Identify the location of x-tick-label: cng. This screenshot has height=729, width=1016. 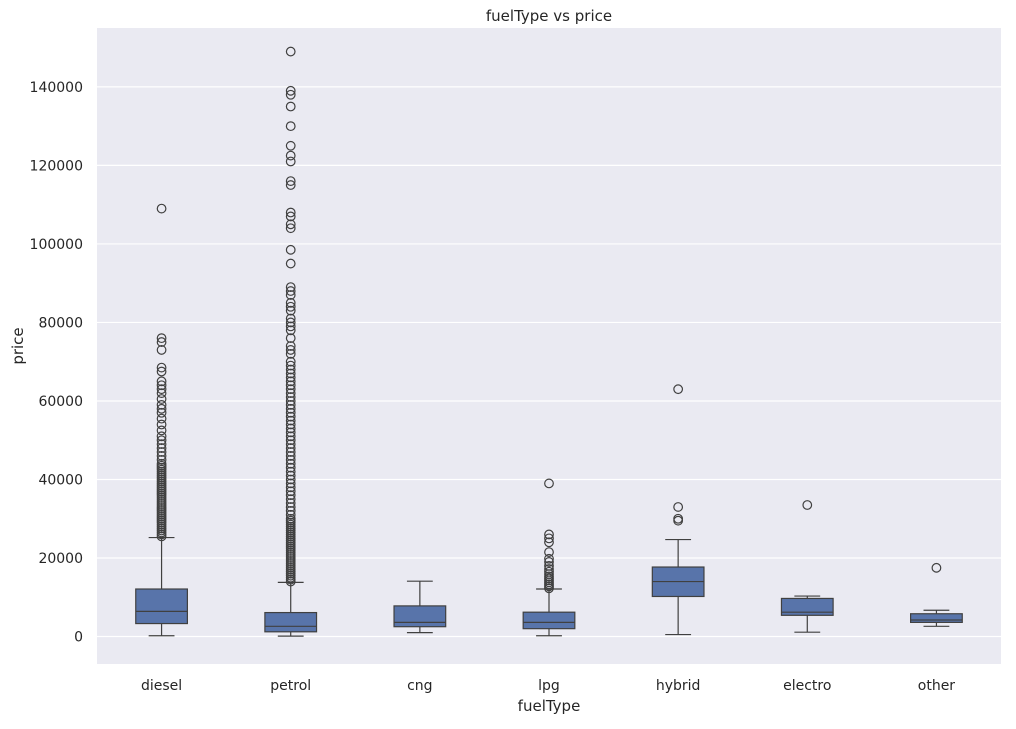
(419, 686).